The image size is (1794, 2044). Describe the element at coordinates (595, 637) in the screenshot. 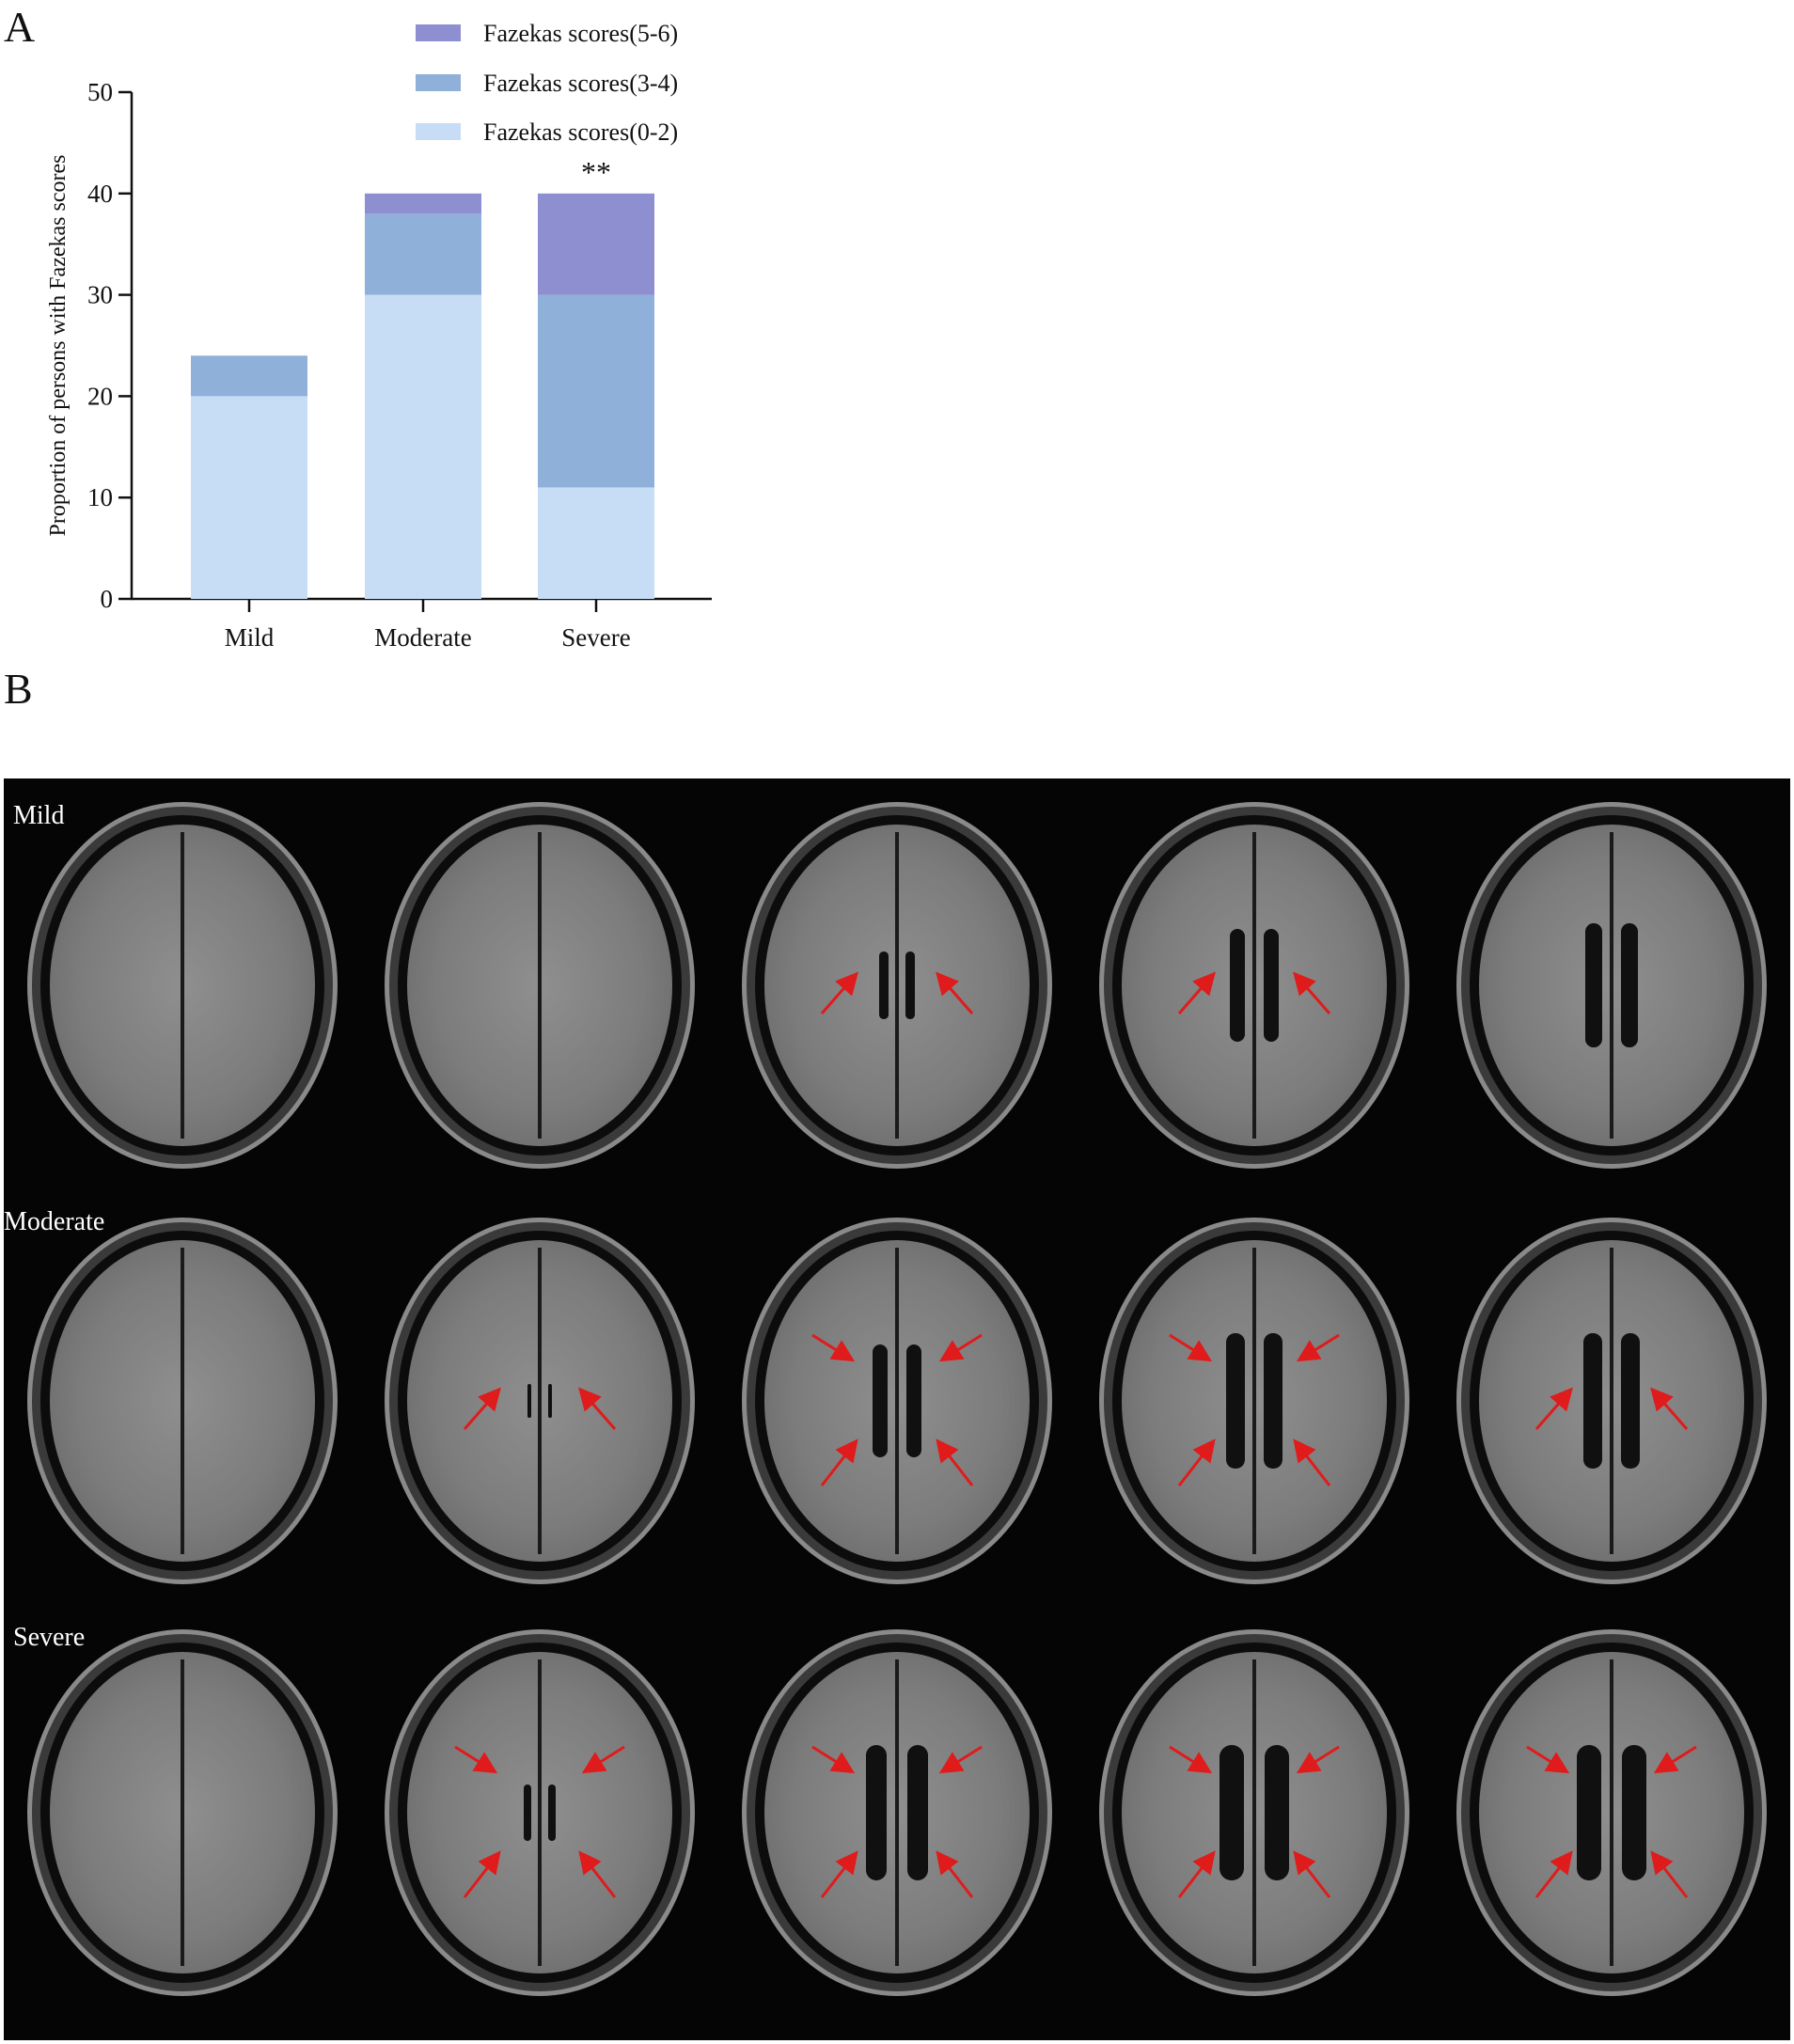

I see `x-tick-label: Severe` at that location.